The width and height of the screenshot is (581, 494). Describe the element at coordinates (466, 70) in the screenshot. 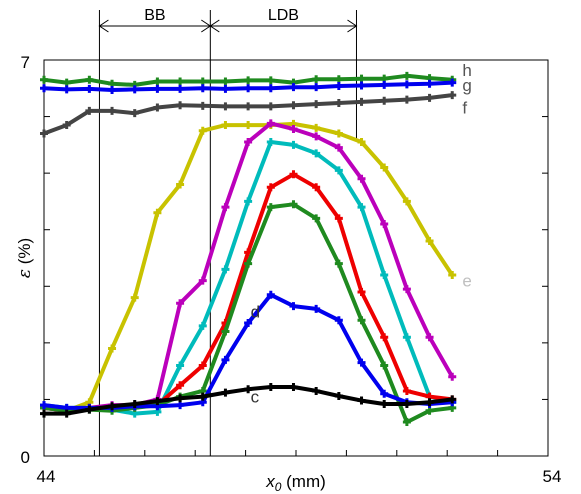

I see `series-label-h: h` at that location.